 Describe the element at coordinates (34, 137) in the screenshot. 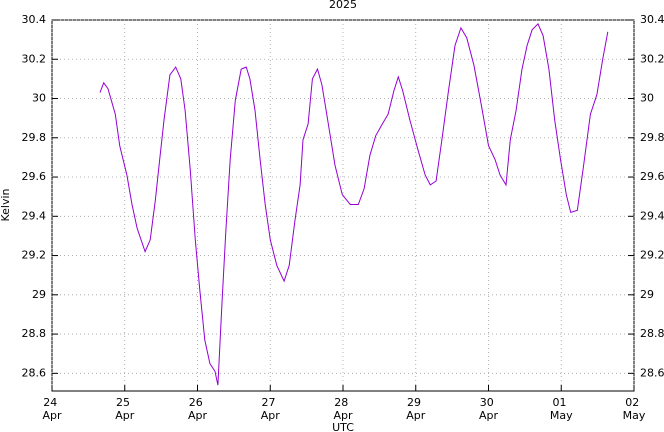

I see `y-tick-label: 29.8` at that location.